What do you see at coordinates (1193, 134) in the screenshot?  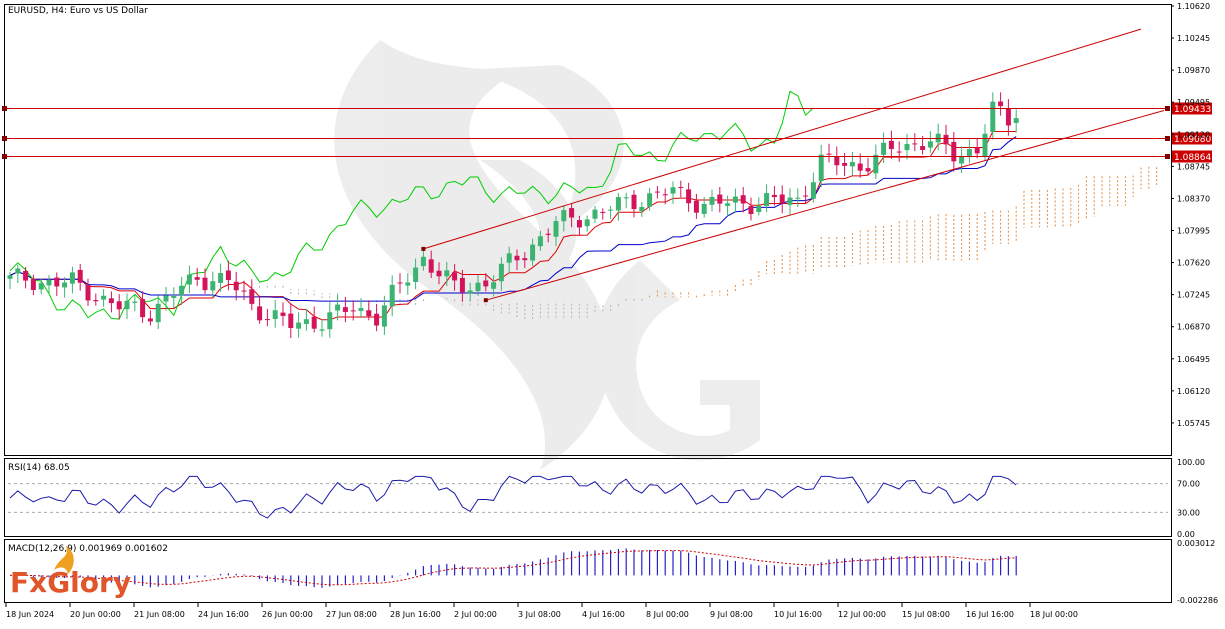 I see `price-tick-label: 1.09120` at bounding box center [1193, 134].